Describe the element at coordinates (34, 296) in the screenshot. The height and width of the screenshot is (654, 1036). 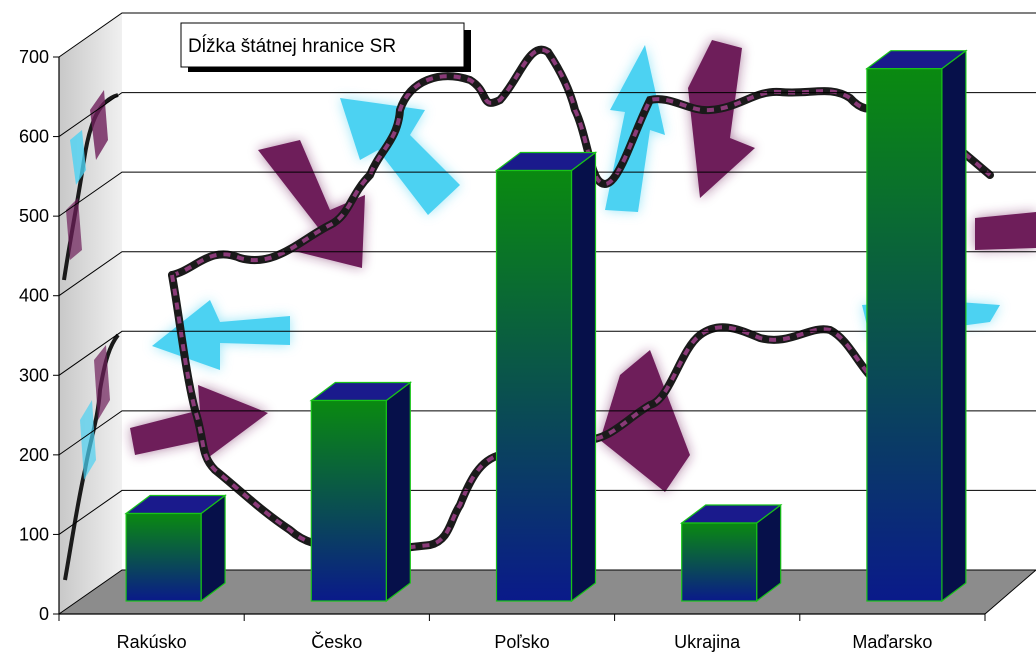
I see `y-tick-label: 400` at that location.